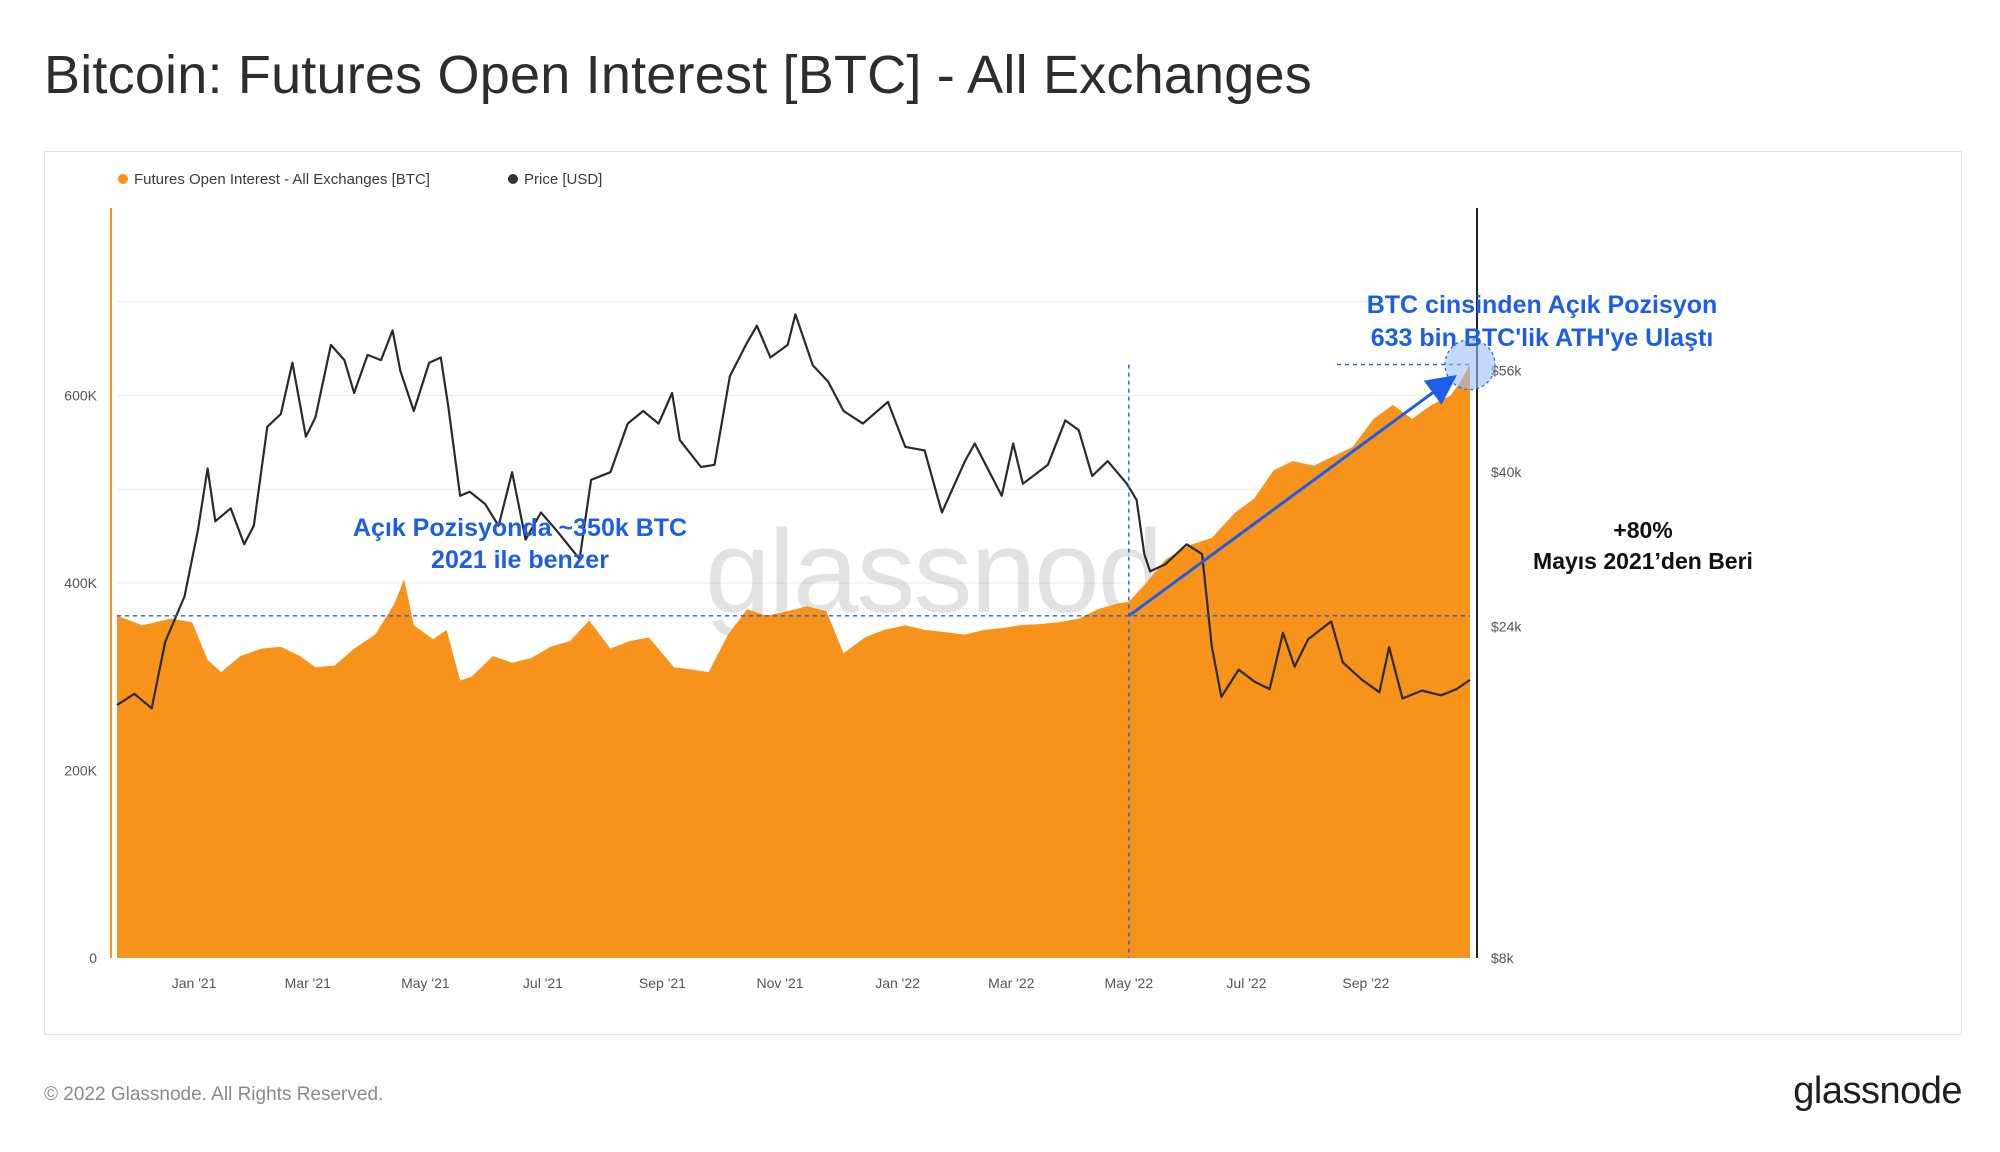 This screenshot has width=2000, height=1152. What do you see at coordinates (520, 560) in the screenshot?
I see `similar-level-annotation-line-2: 2021 ile benzer` at bounding box center [520, 560].